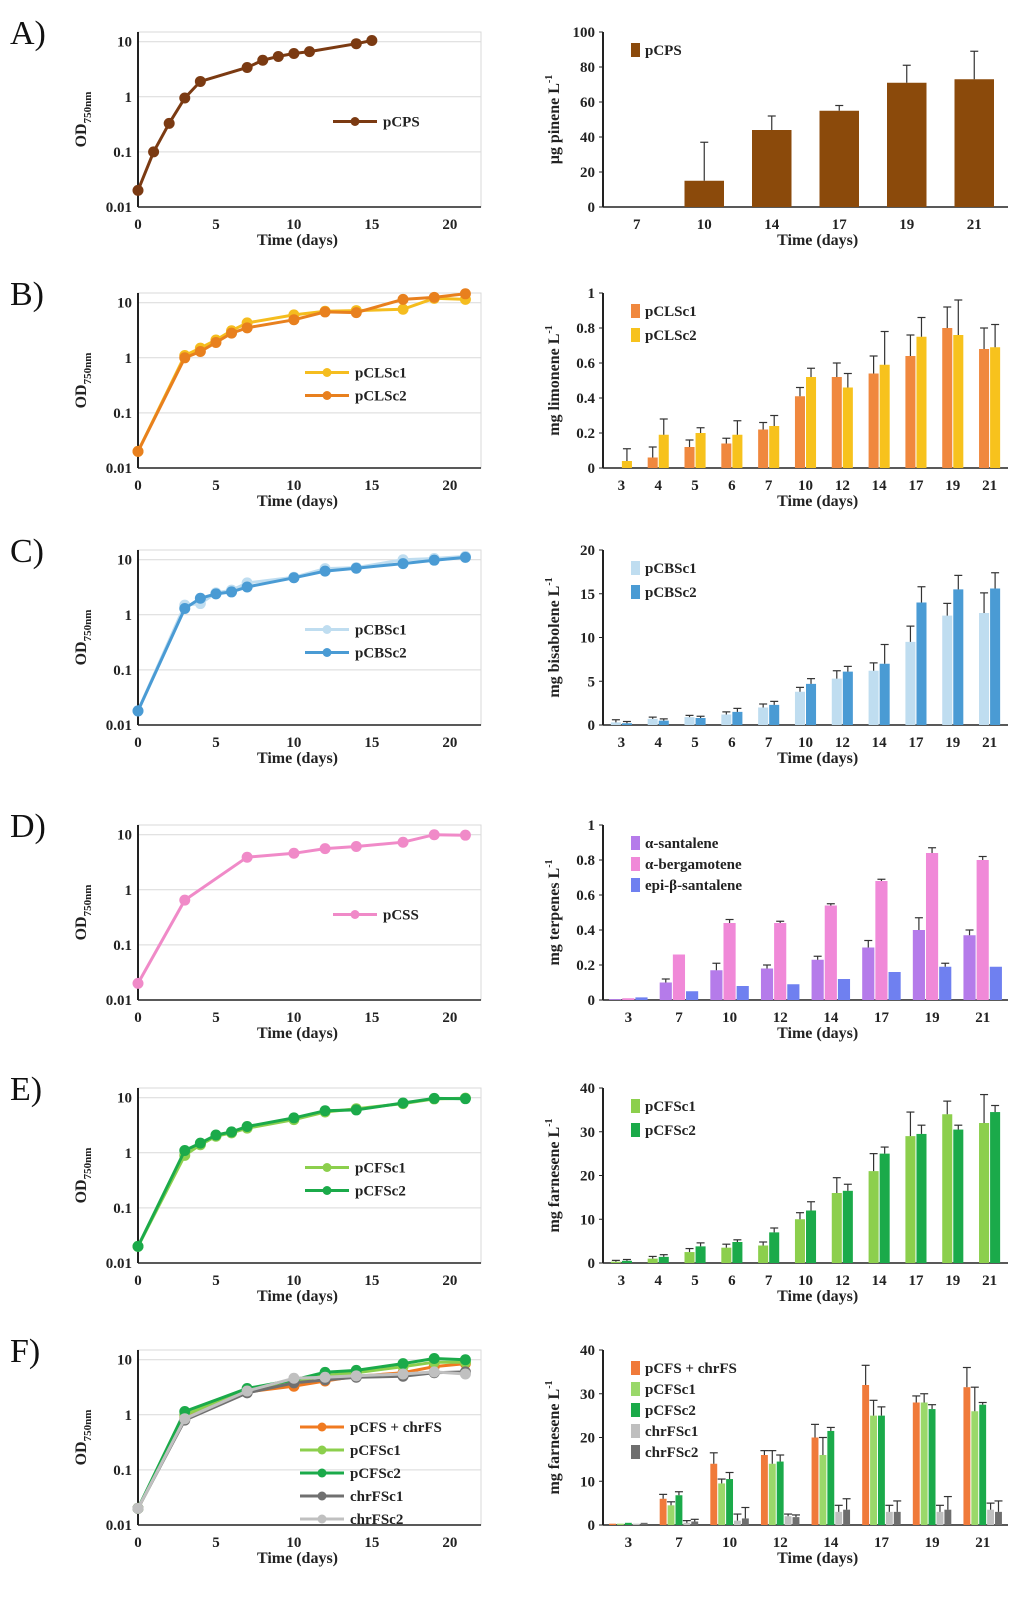  I want to click on y-tick-label: 40, so click(587, 1351).